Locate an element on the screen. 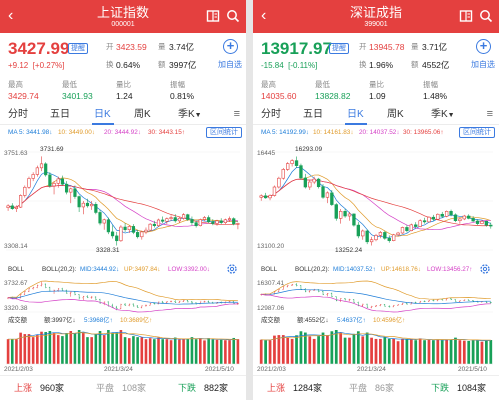  ratio-value: 1.09 is located at coordinates (377, 96).